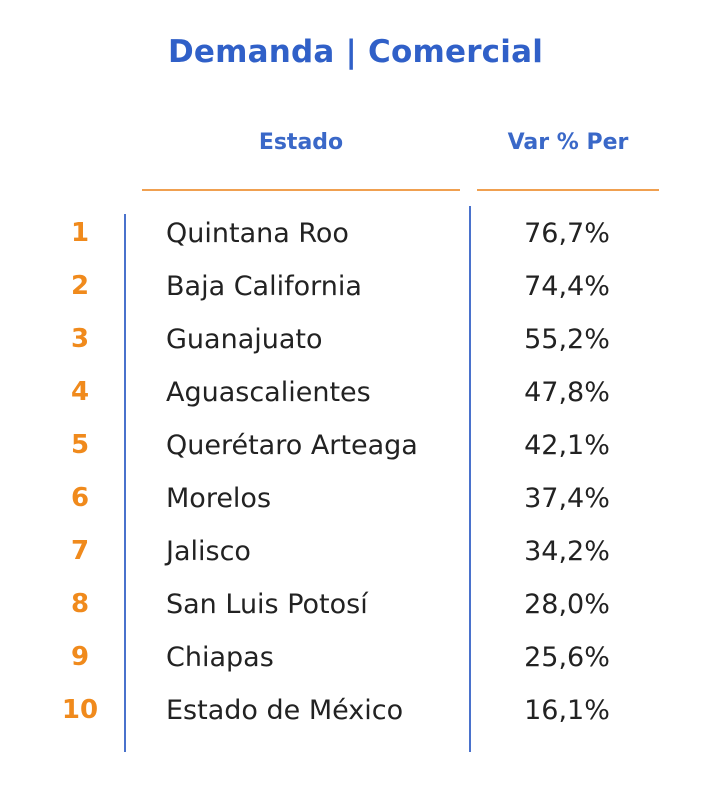  Describe the element at coordinates (268, 392) in the screenshot. I see `state-name: Aguascalientes` at that location.